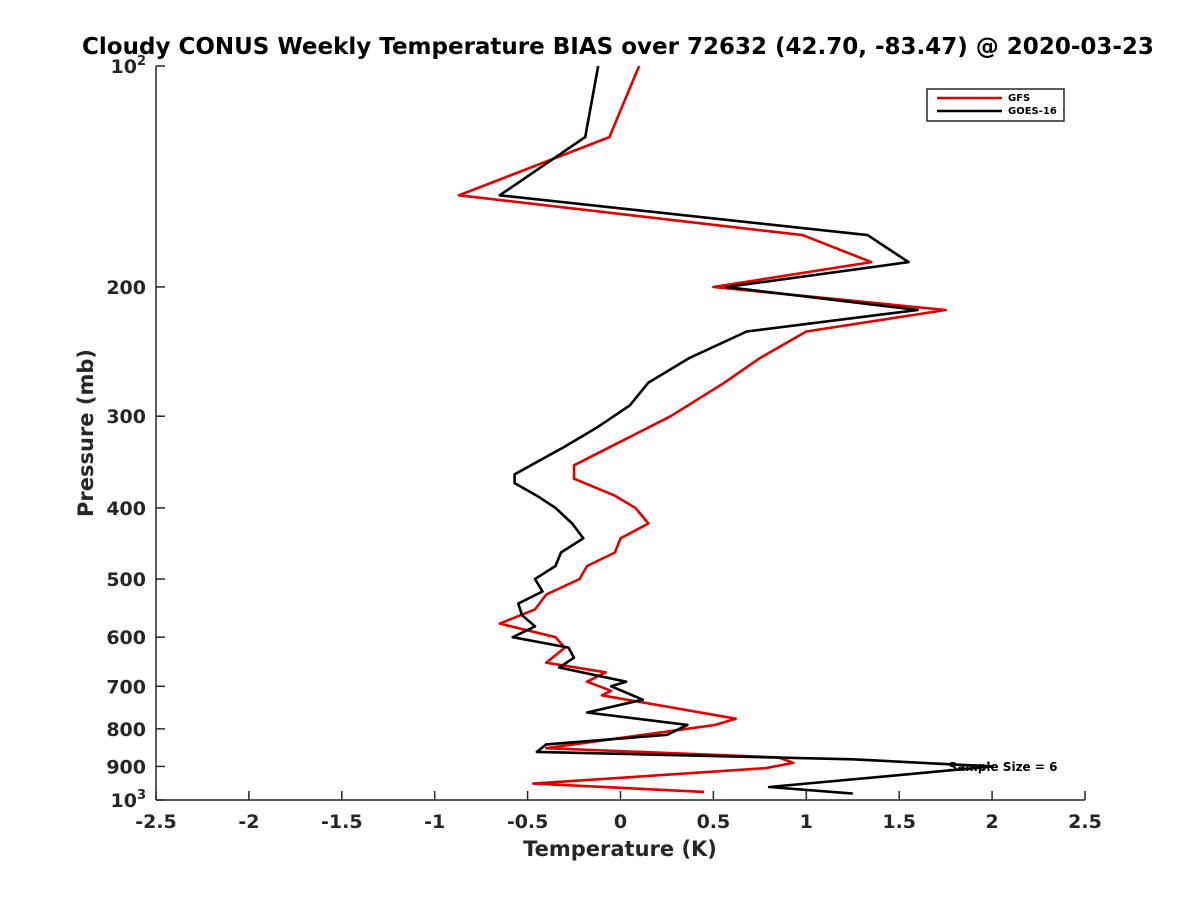  What do you see at coordinates (899, 822) in the screenshot?
I see `x-tick-label: 1.5` at bounding box center [899, 822].